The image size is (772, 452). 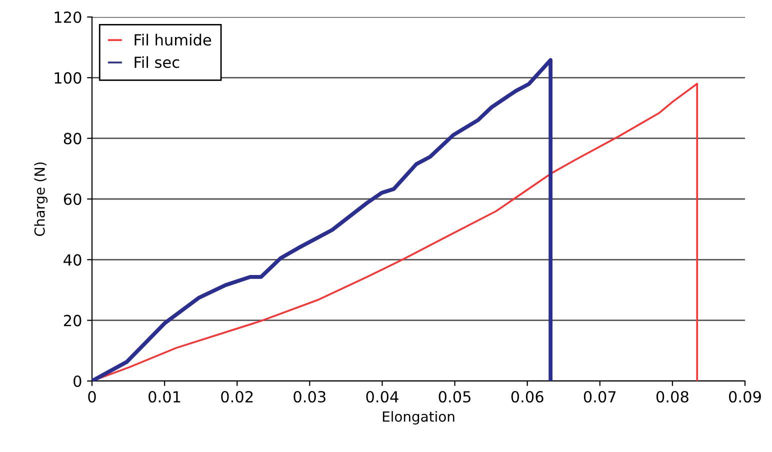 I want to click on y-axis-title: Charge (N), so click(x=41, y=199).